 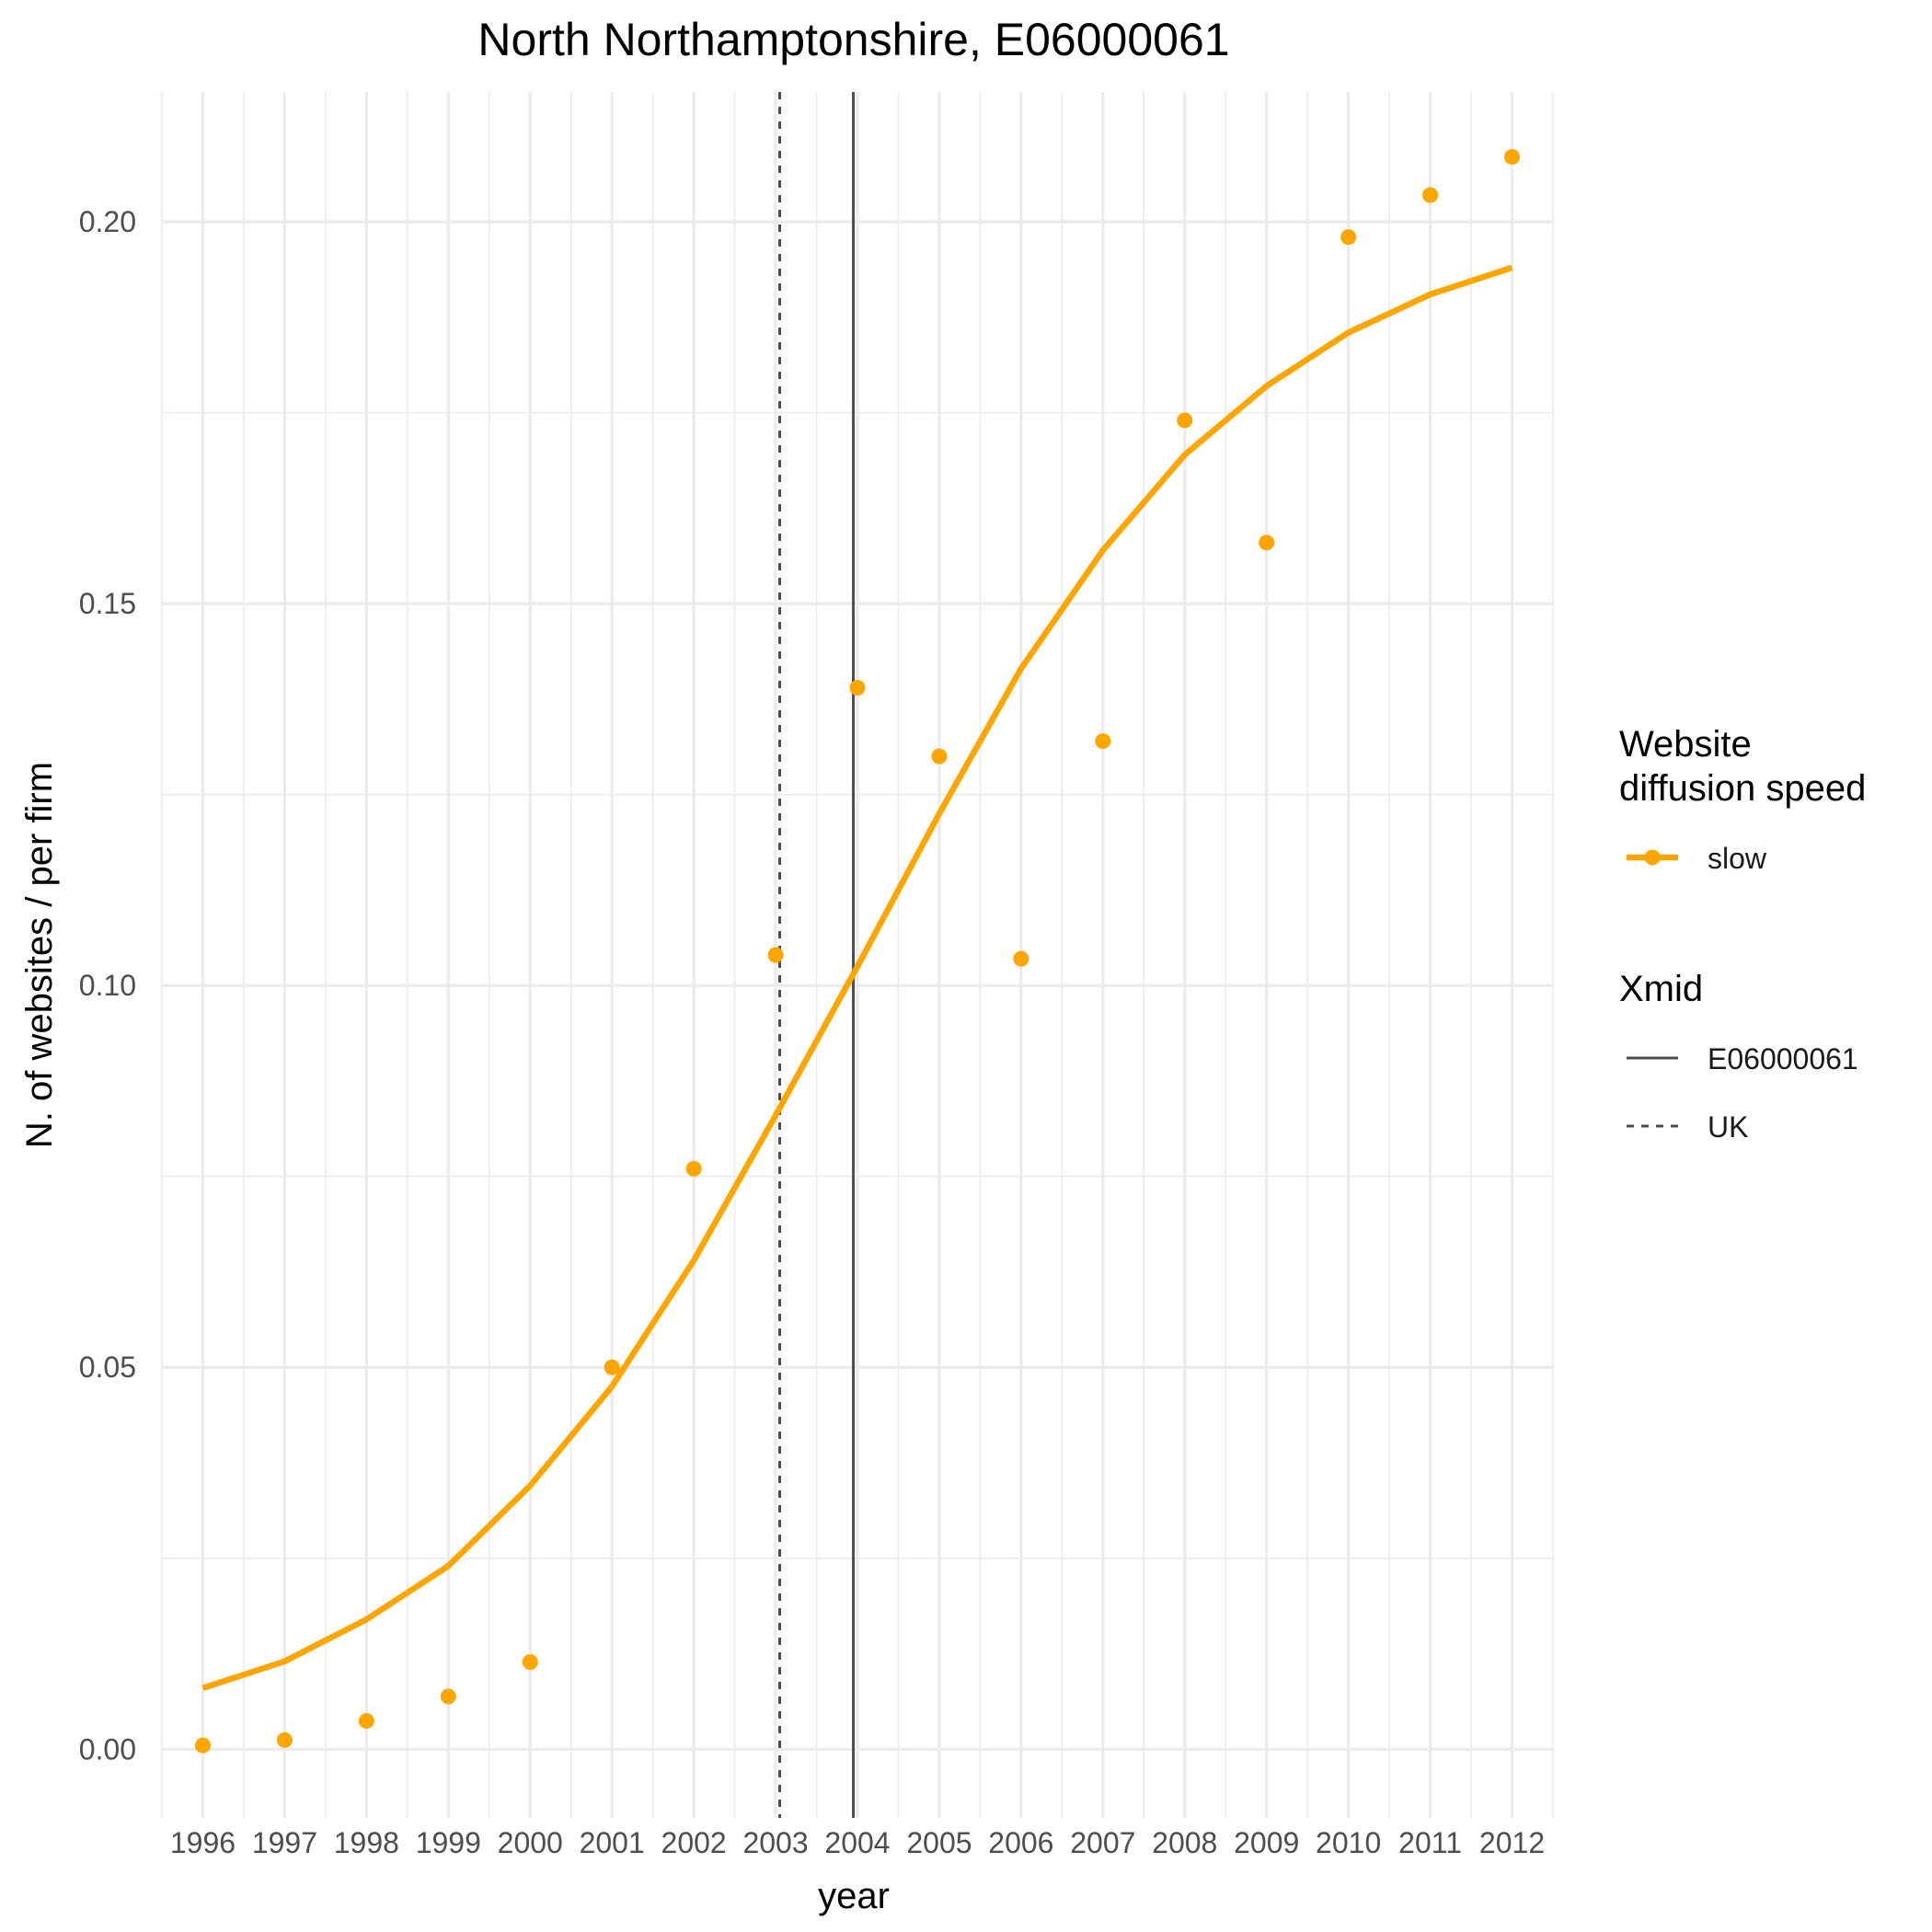 What do you see at coordinates (1102, 1842) in the screenshot?
I see `x-tick-label: 2007` at bounding box center [1102, 1842].